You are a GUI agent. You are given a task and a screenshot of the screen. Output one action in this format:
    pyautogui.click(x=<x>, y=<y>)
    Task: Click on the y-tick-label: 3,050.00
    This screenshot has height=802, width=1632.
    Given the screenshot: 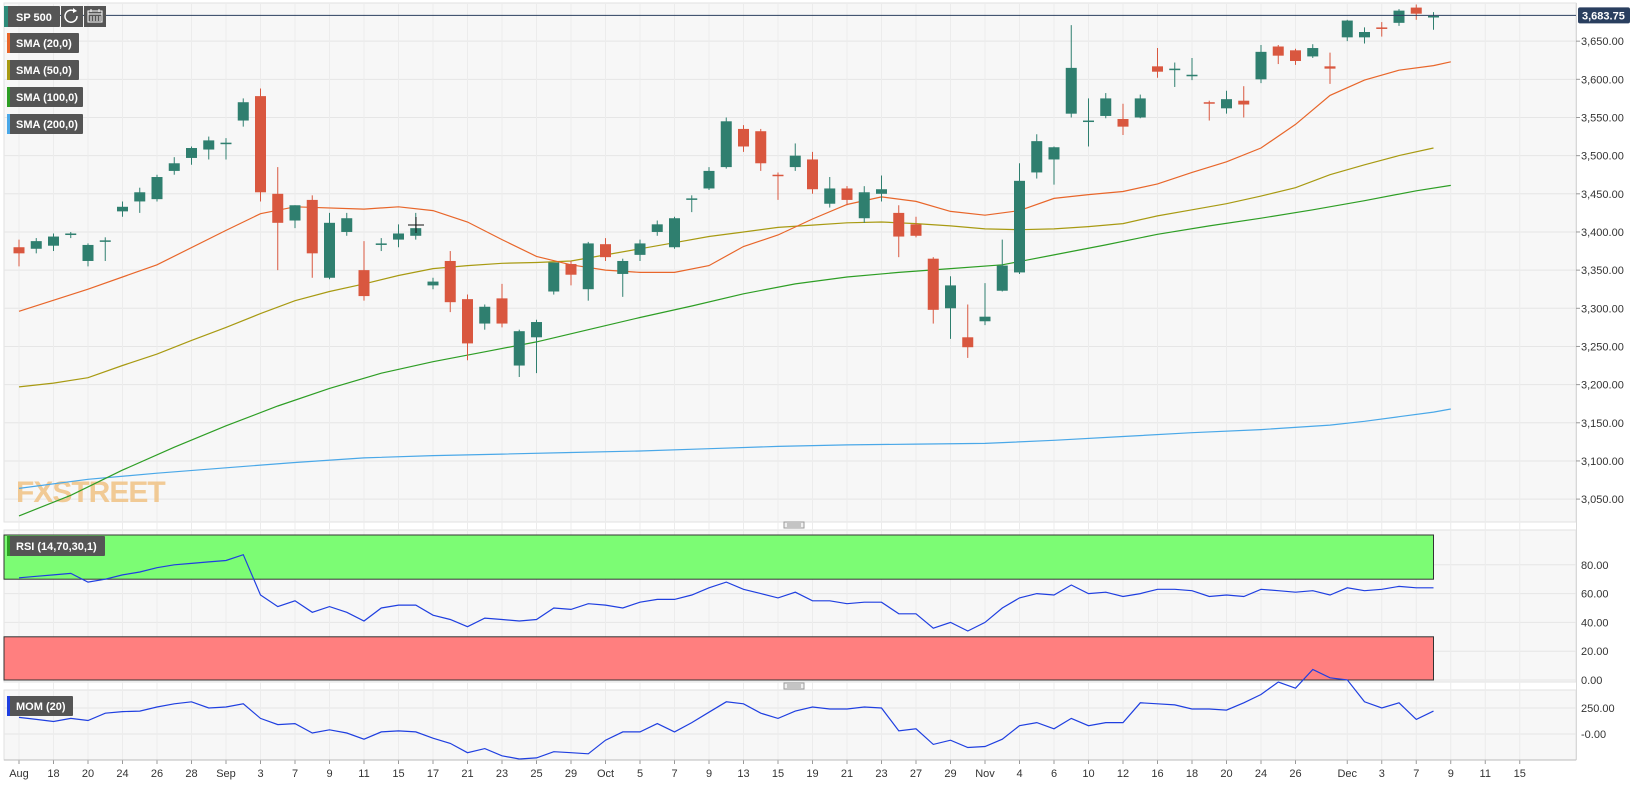 What is the action you would take?
    pyautogui.click(x=1602, y=500)
    